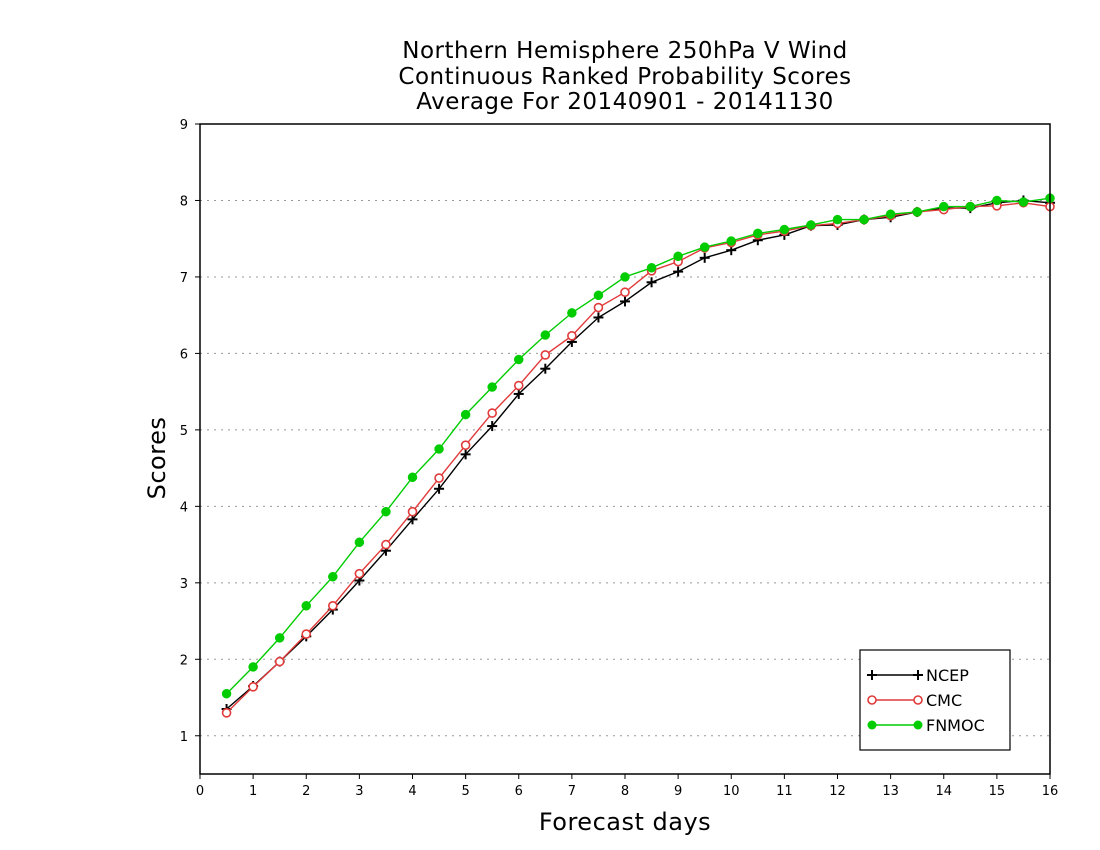 This screenshot has height=850, width=1100. I want to click on legend-item-ncep: NCEP, so click(918, 675).